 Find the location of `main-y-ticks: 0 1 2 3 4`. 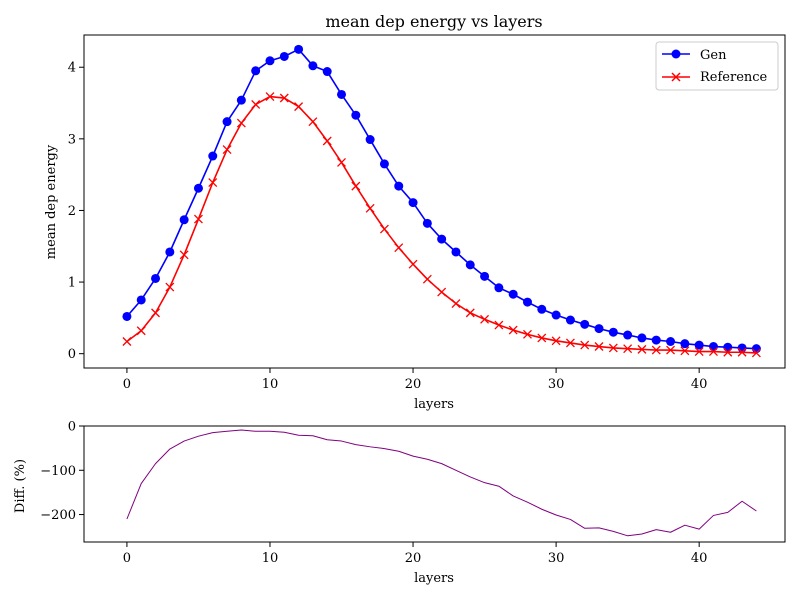

main-y-ticks: 0 1 2 3 4 is located at coordinates (76, 211).